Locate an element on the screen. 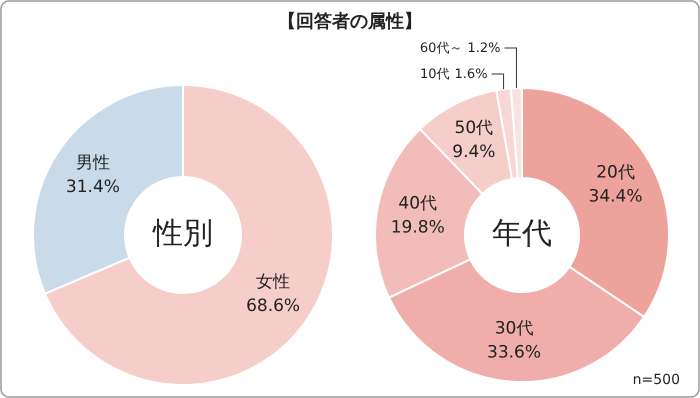 This screenshot has width=700, height=398. slice-label: 30代 is located at coordinates (514, 328).